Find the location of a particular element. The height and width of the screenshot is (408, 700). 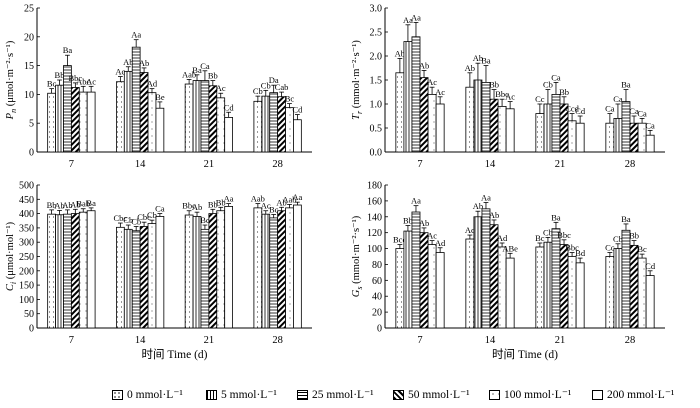

y-tick-label: 2.0 is located at coordinates (376, 57).